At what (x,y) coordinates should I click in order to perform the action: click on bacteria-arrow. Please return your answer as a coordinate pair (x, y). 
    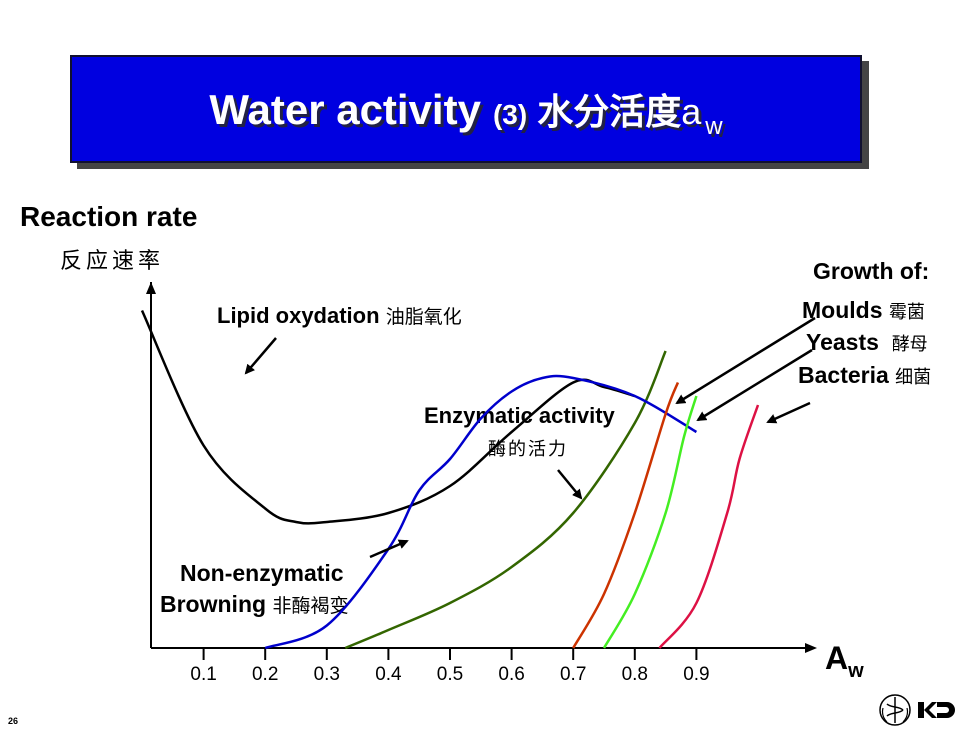
    Looking at the image, I should click on (788, 412).